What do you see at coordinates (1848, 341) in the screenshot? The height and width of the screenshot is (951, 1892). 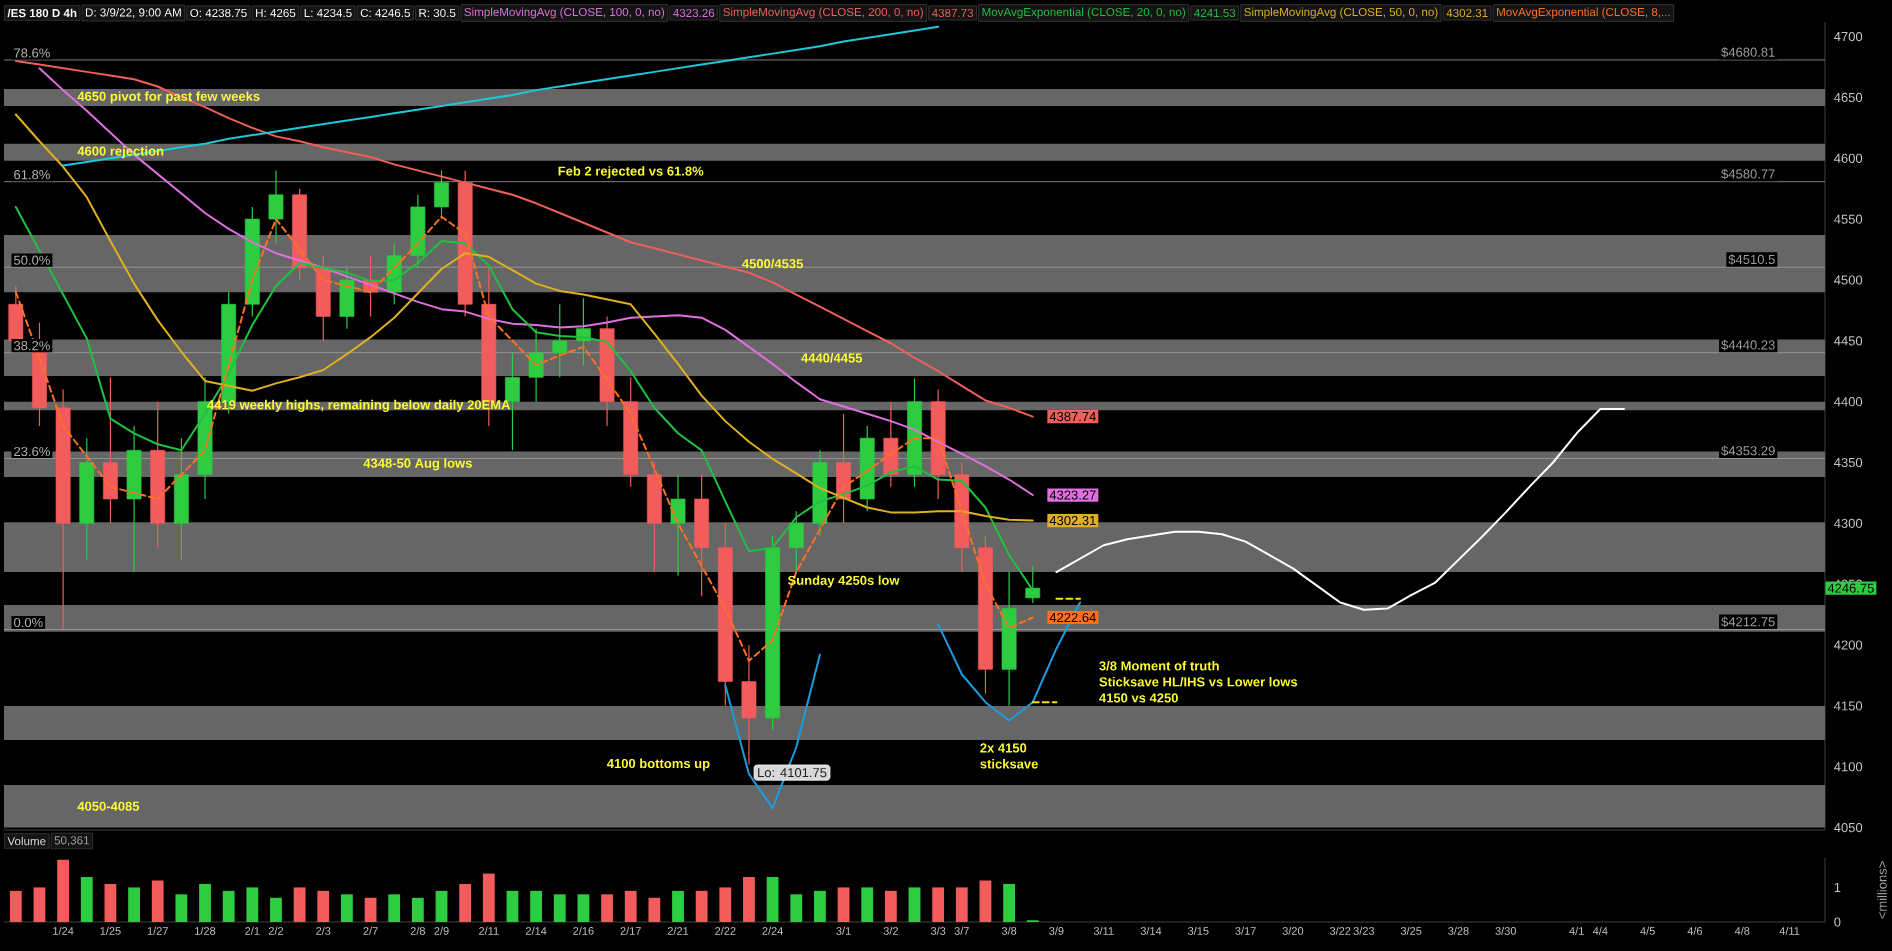 I see `y-tick-label: 4450` at bounding box center [1848, 341].